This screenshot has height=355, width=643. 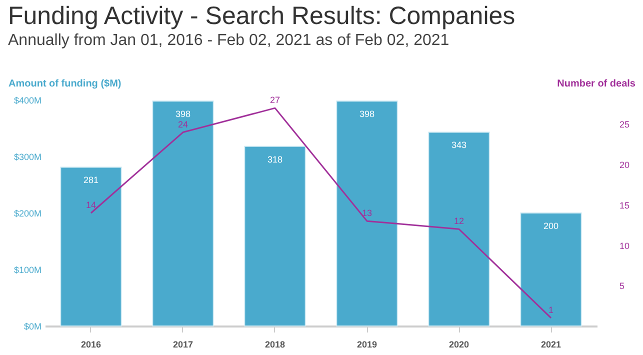 What do you see at coordinates (91, 180) in the screenshot?
I see `data-label: 281` at bounding box center [91, 180].